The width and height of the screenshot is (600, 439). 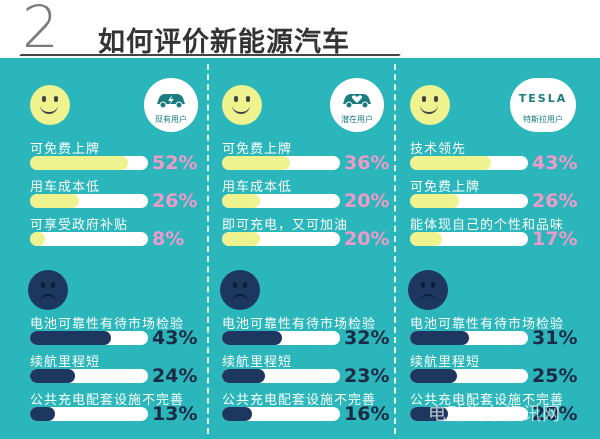 I want to click on car-heart-icon, so click(x=357, y=101).